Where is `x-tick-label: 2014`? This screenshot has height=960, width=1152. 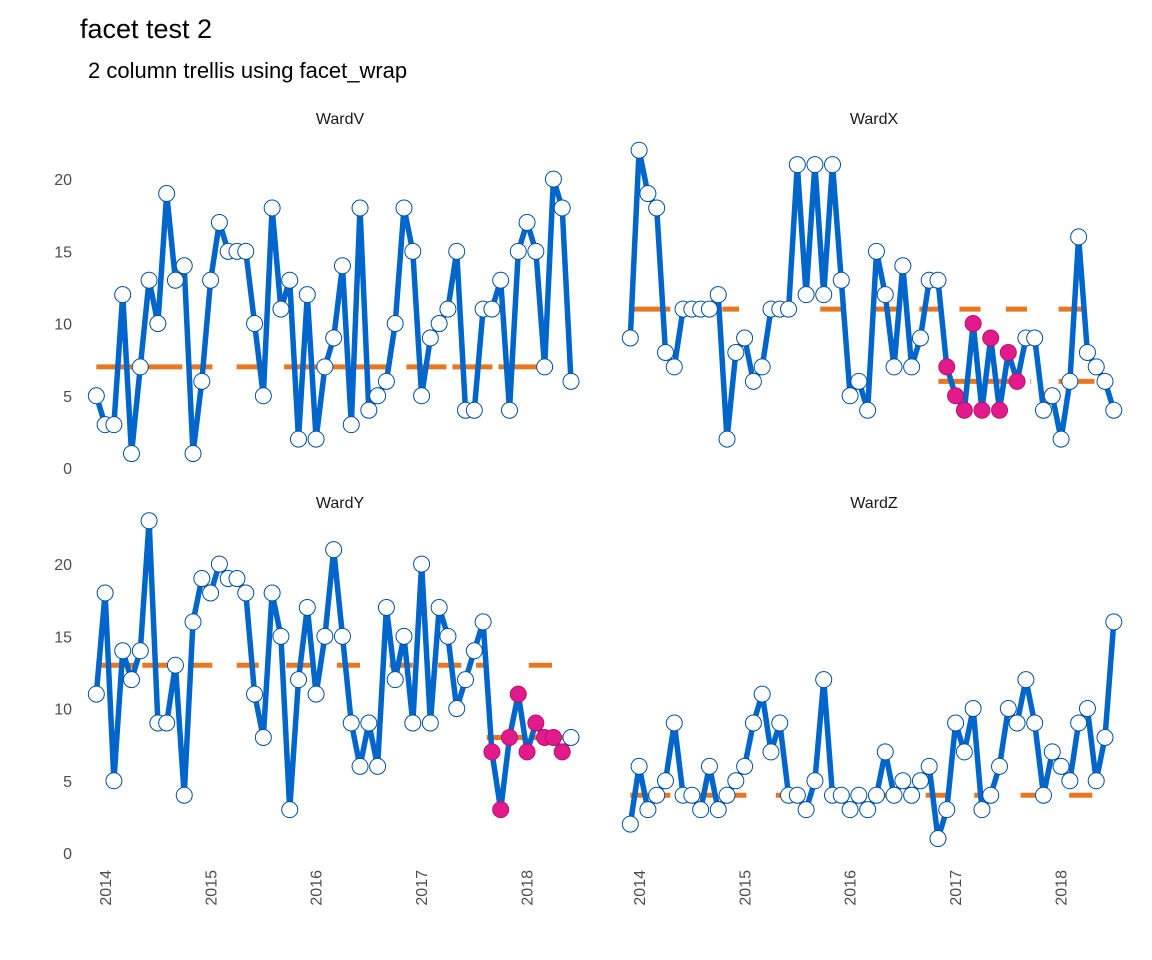 x-tick-label: 2014 is located at coordinates (106, 888).